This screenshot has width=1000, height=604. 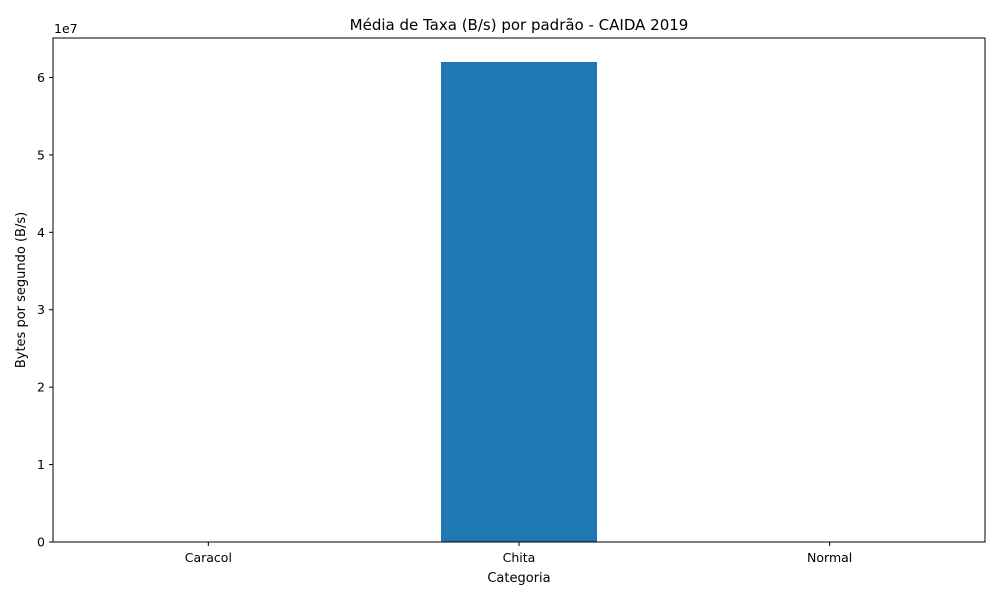 I want to click on y-tick-label: 5, so click(x=41, y=154).